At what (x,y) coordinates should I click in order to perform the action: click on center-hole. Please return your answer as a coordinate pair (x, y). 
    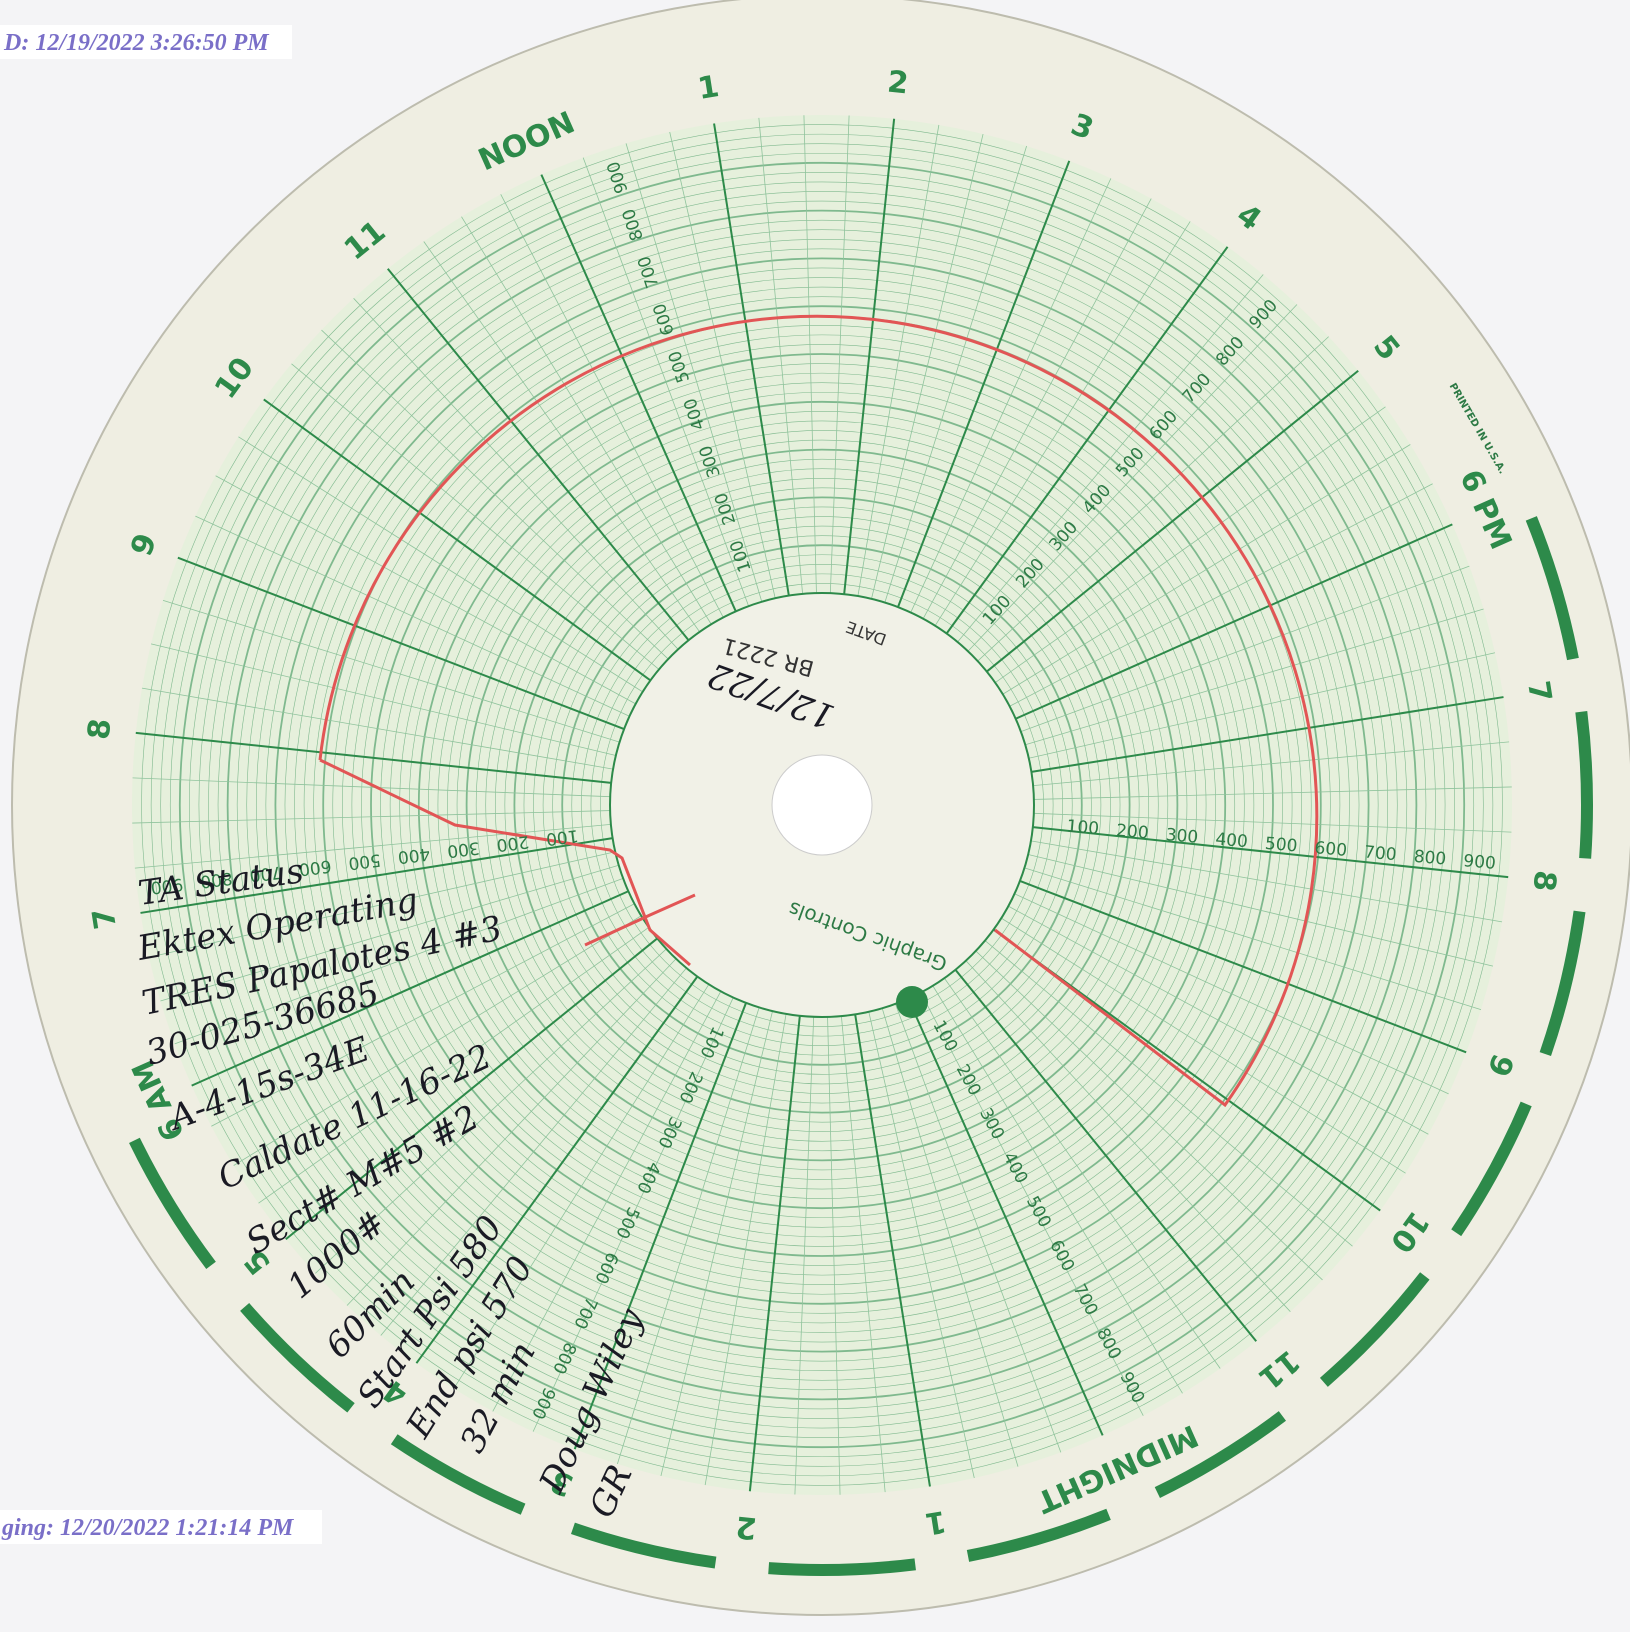
    Looking at the image, I should click on (822, 805).